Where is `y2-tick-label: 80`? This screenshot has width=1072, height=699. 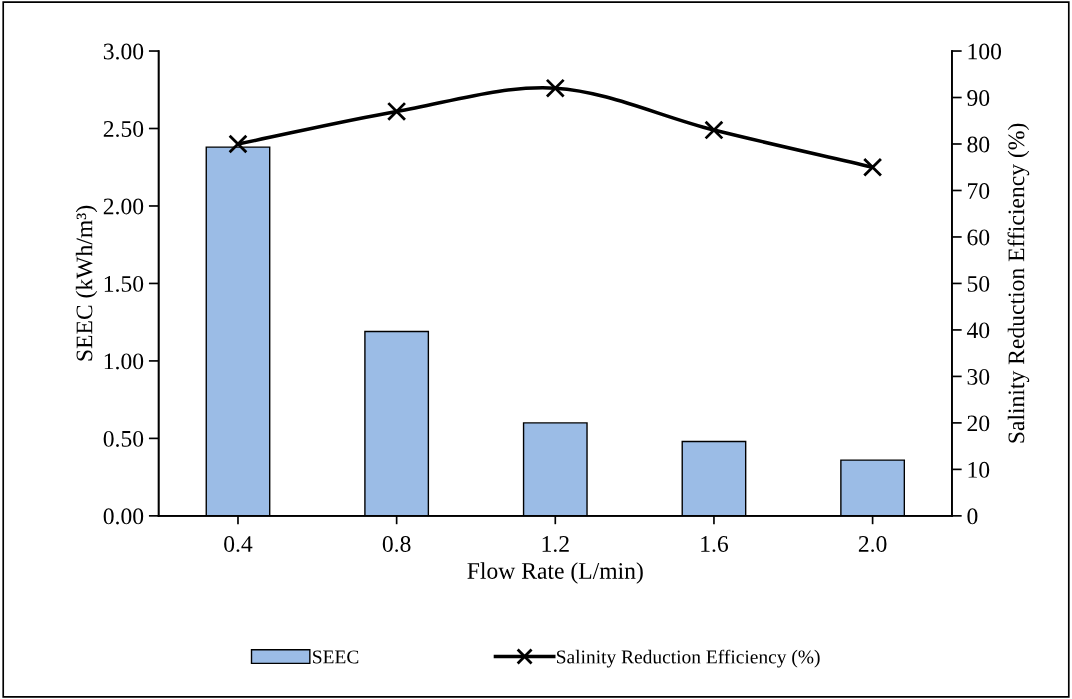
y2-tick-label: 80 is located at coordinates (978, 144).